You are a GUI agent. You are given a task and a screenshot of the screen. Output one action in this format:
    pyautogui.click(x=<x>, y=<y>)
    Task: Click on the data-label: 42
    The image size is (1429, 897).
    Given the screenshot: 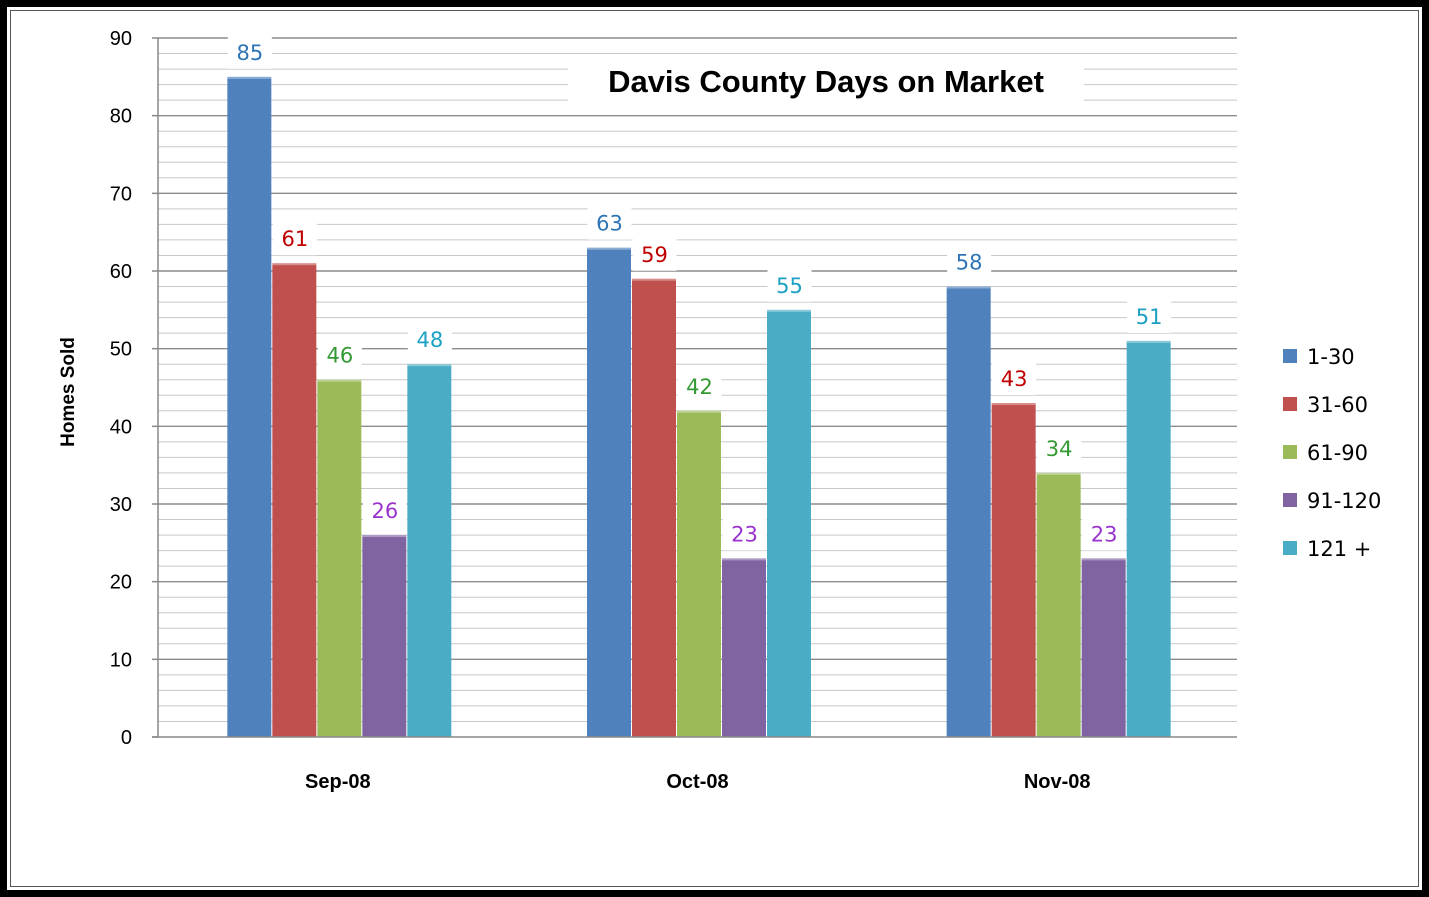 What is the action you would take?
    pyautogui.click(x=699, y=387)
    